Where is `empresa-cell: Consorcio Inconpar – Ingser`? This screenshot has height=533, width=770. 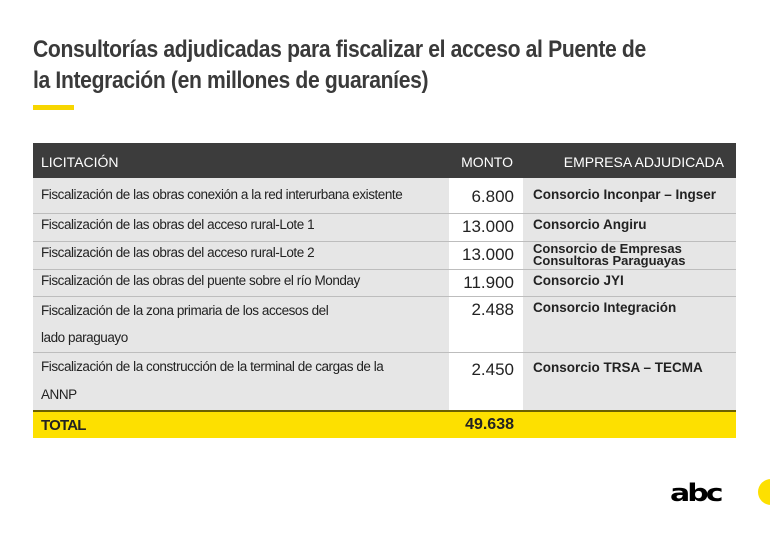 empresa-cell: Consorcio Inconpar – Ingser is located at coordinates (629, 195).